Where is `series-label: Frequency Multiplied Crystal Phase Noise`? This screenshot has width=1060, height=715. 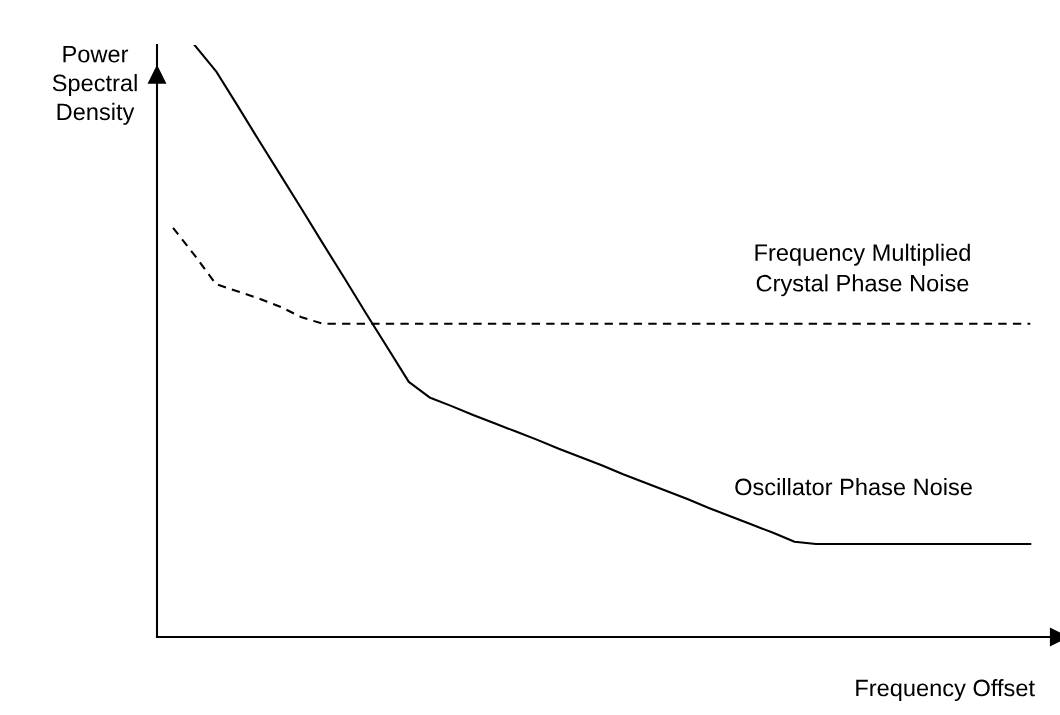
series-label: Frequency Multiplied Crystal Phase Noise is located at coordinates (862, 270).